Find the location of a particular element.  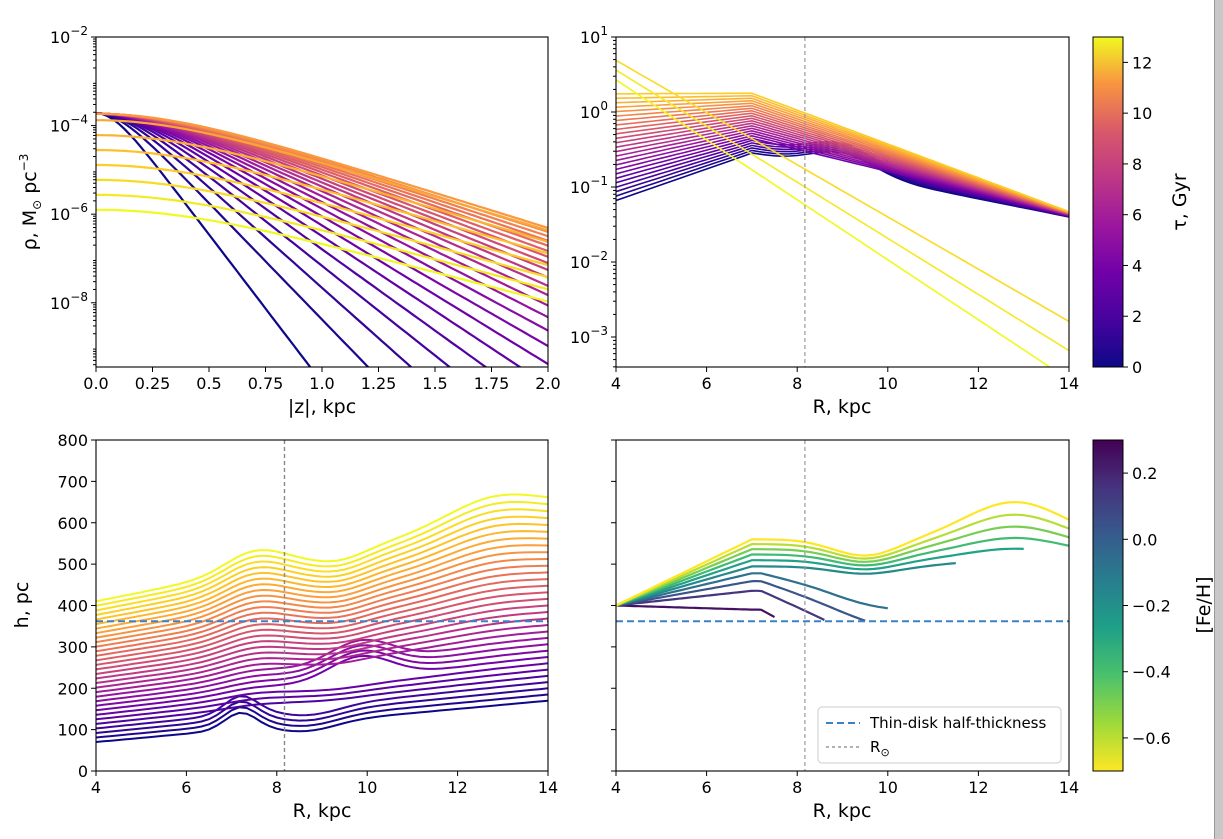

panel-c-y-tick-label: 300 is located at coordinates (72, 647).